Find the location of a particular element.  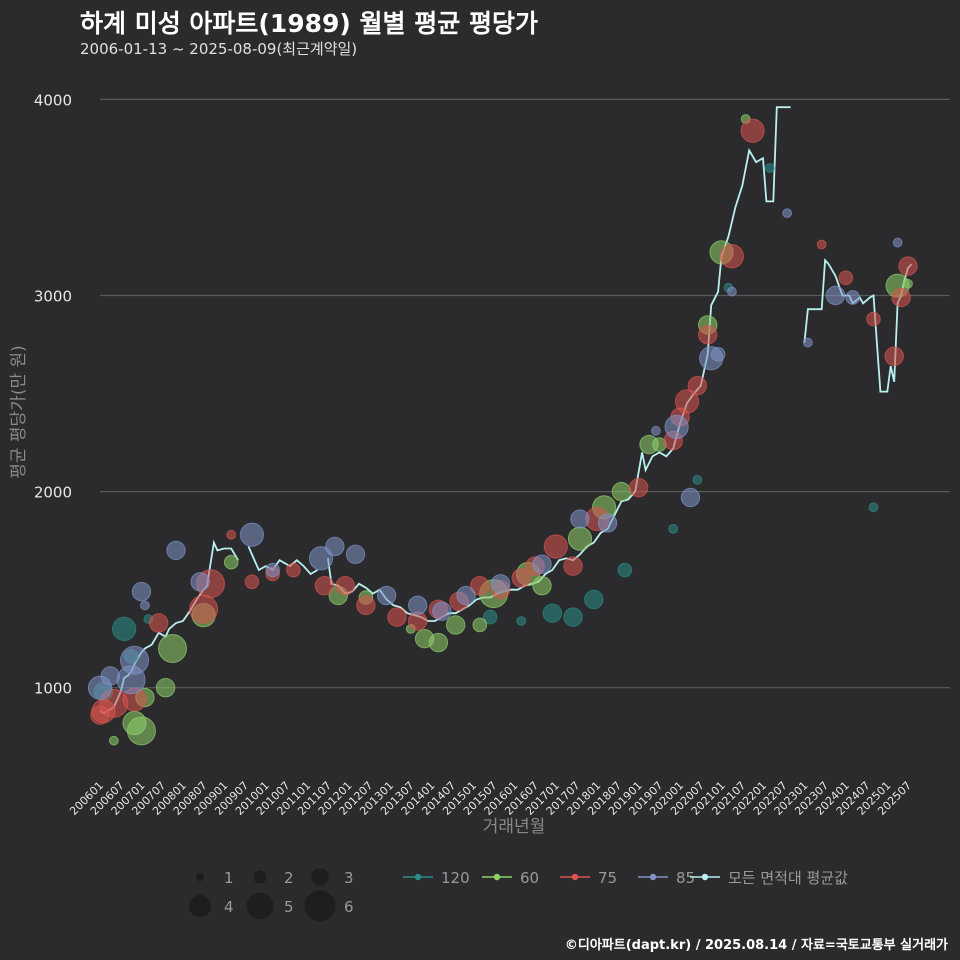

size-legend-label: 4 is located at coordinates (229, 907).